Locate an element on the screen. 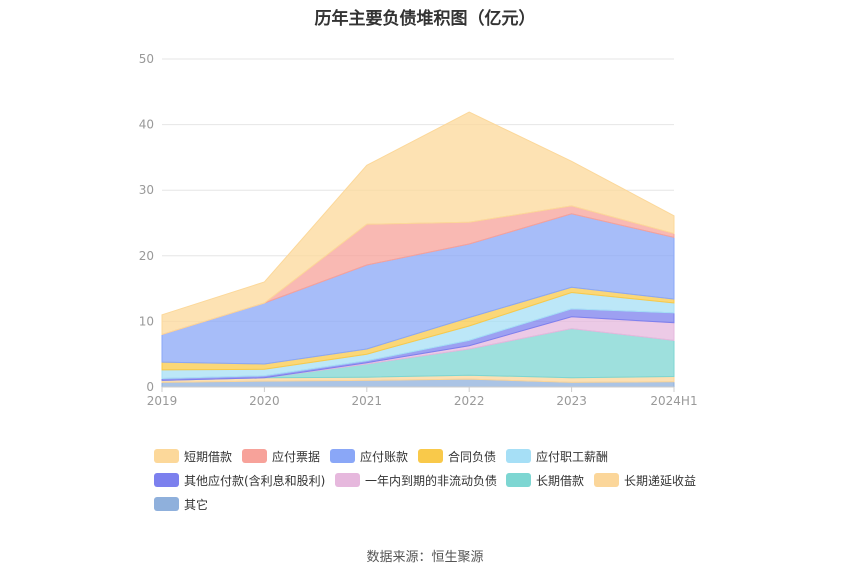  y-tick-label: 10 is located at coordinates (146, 321).